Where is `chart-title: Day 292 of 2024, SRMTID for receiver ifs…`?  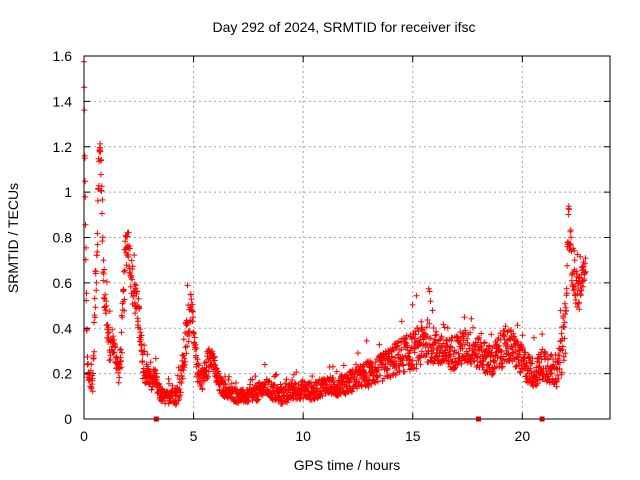
chart-title: Day 292 of 2024, SRMTID for receiver ifs… is located at coordinates (344, 27).